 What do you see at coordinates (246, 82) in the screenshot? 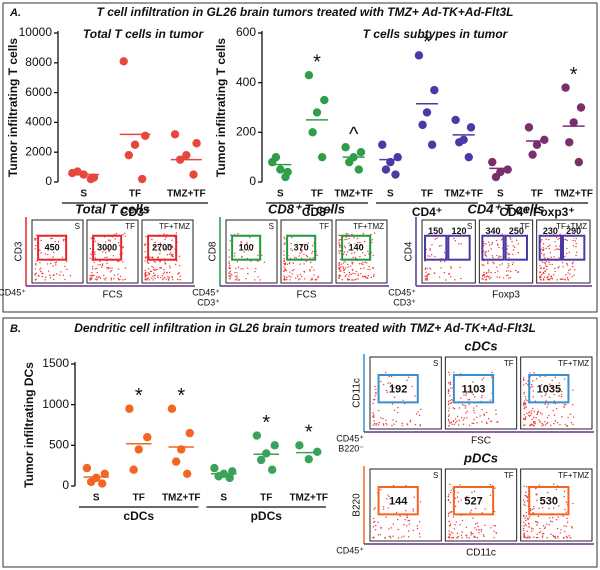
I see `y-tick-label: 400` at bounding box center [246, 82].